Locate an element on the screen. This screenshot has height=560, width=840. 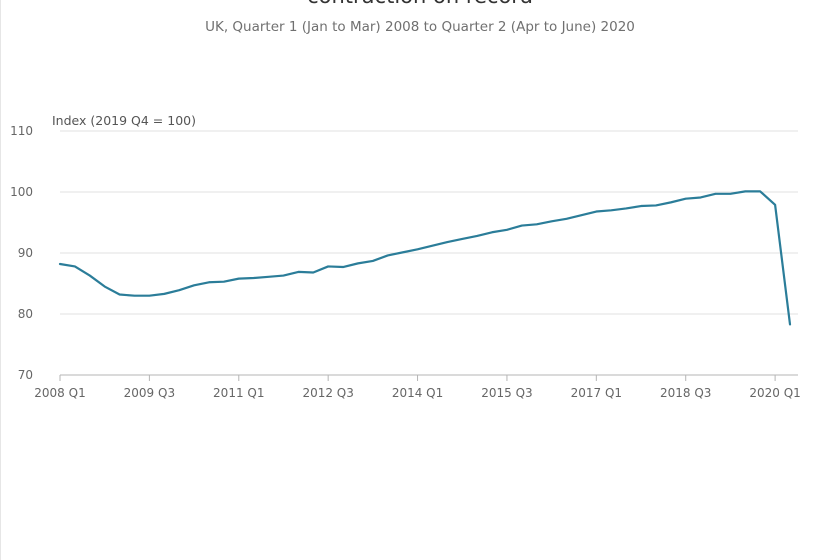
x-tick-label: 2011 Q1 is located at coordinates (238, 393).